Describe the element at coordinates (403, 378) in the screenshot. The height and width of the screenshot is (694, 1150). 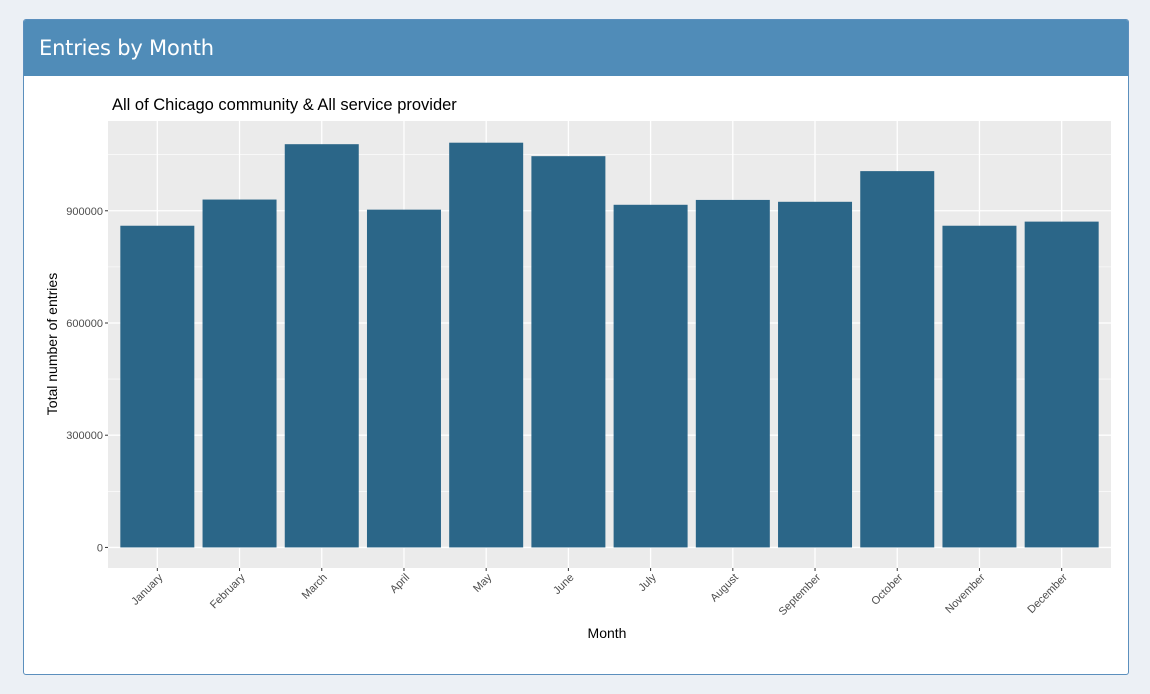
I see `bar-april` at that location.